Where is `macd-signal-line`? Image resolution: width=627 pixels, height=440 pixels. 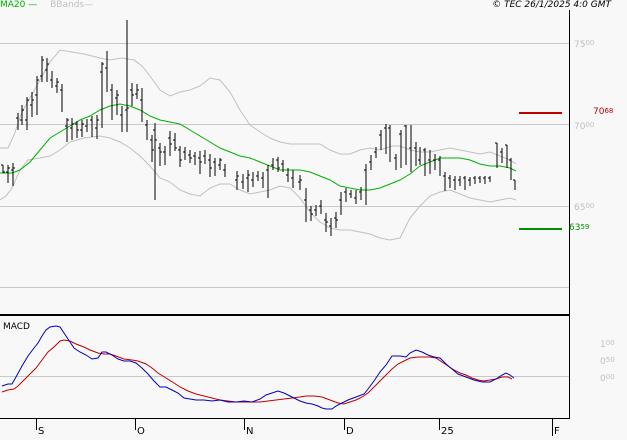 macd-signal-line is located at coordinates (257, 372).